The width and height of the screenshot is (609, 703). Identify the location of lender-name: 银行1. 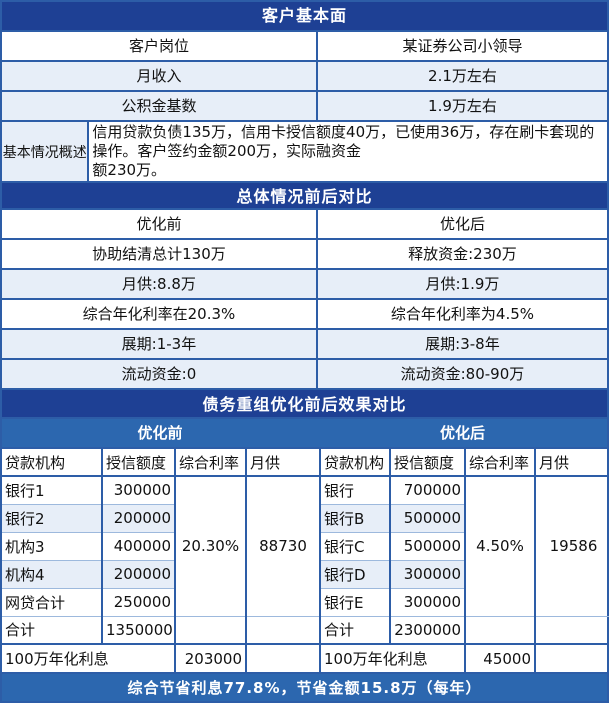
(52, 489).